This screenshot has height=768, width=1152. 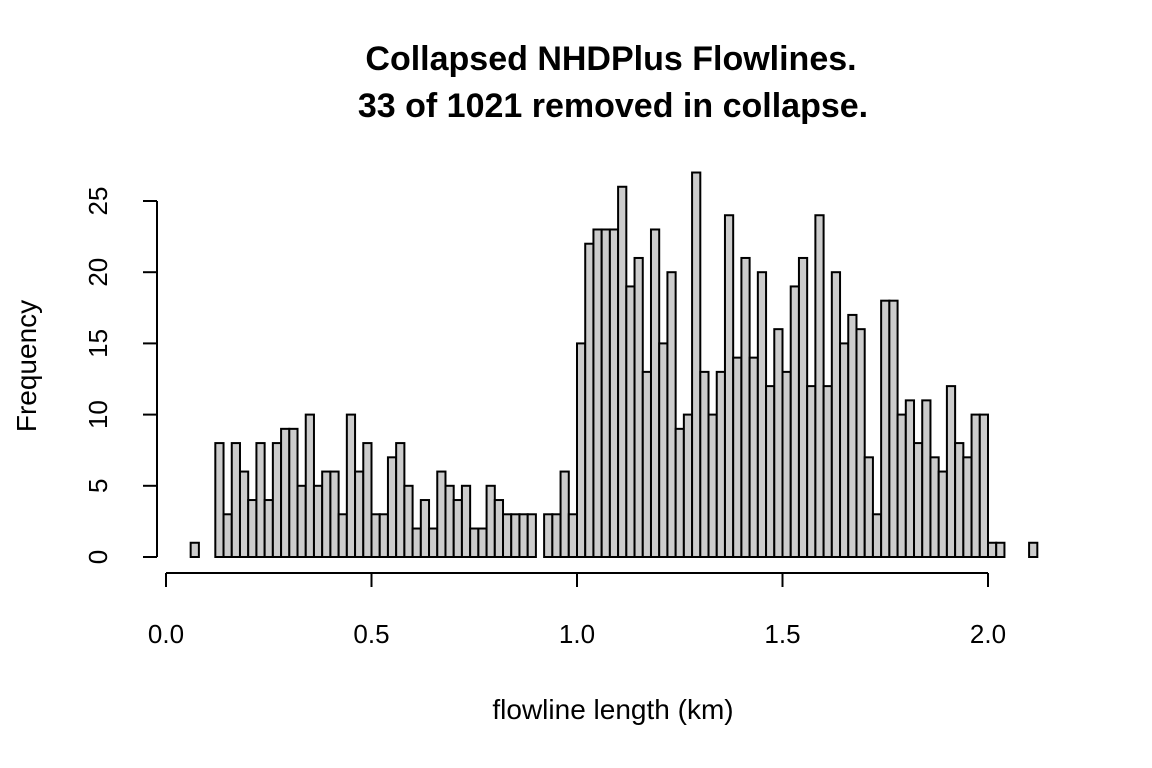 What do you see at coordinates (988, 634) in the screenshot?
I see `x-tick-label: 2.0` at bounding box center [988, 634].